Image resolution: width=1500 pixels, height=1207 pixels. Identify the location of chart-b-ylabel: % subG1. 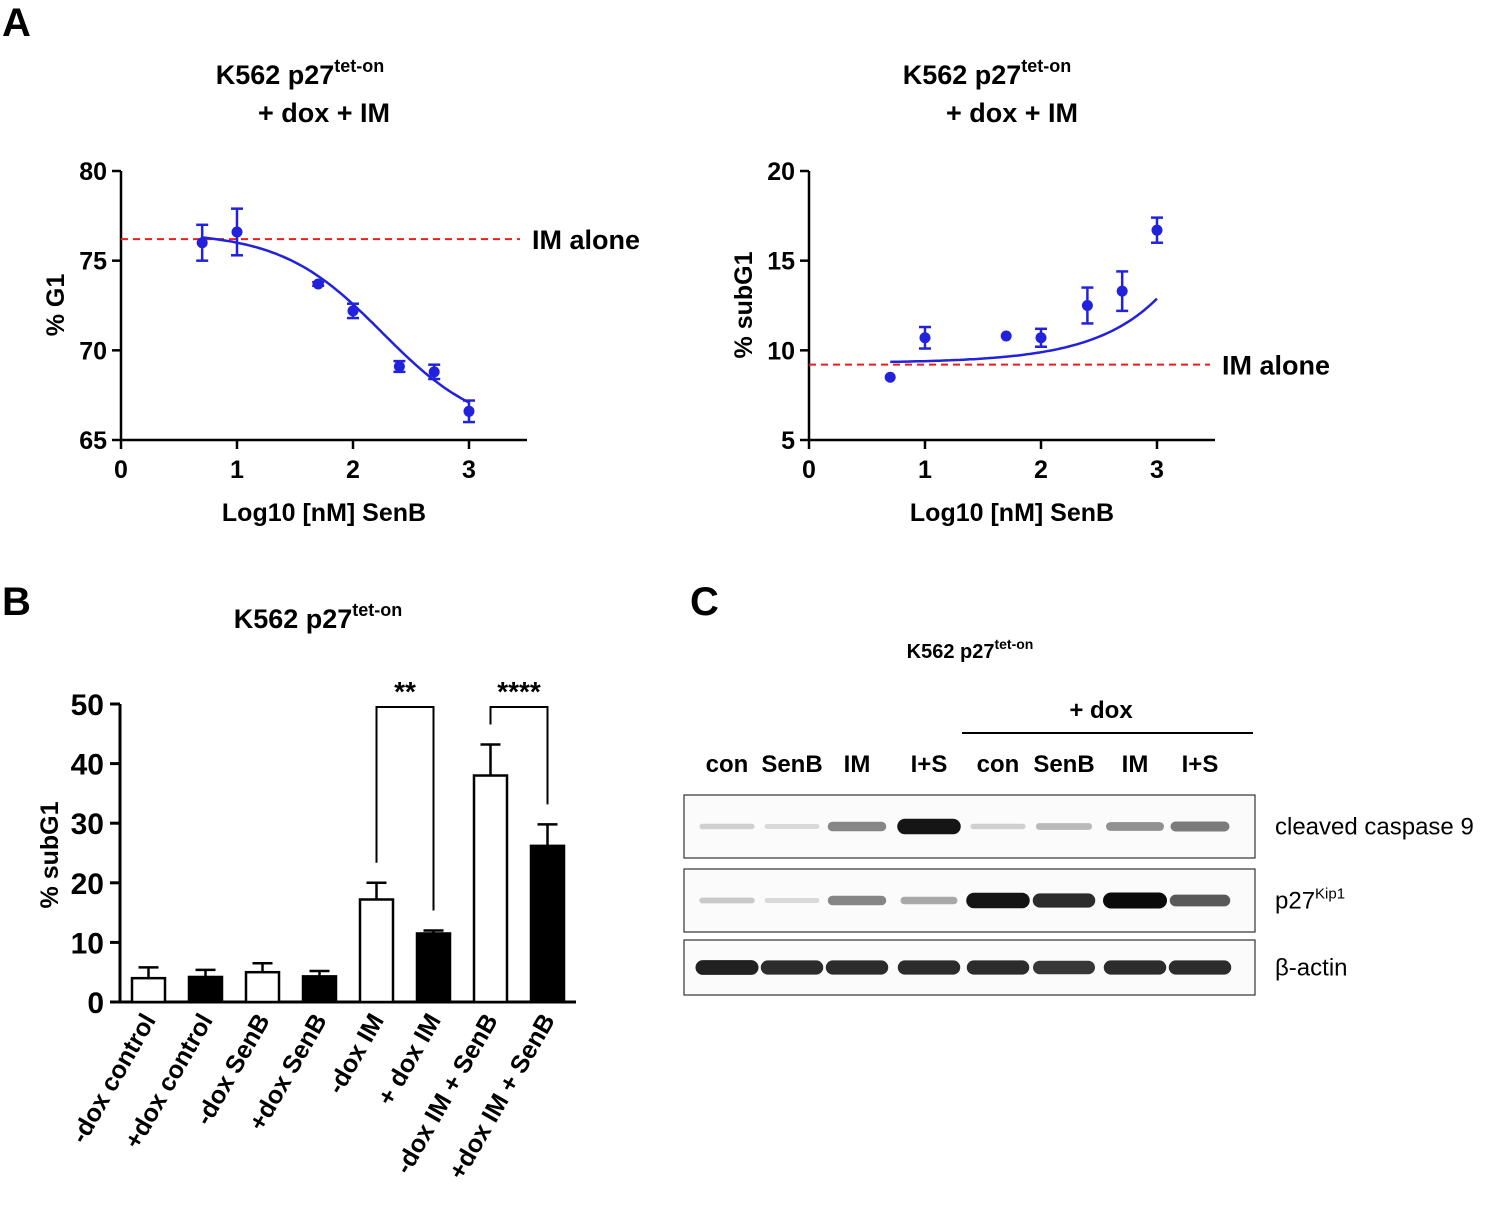
(50, 854).